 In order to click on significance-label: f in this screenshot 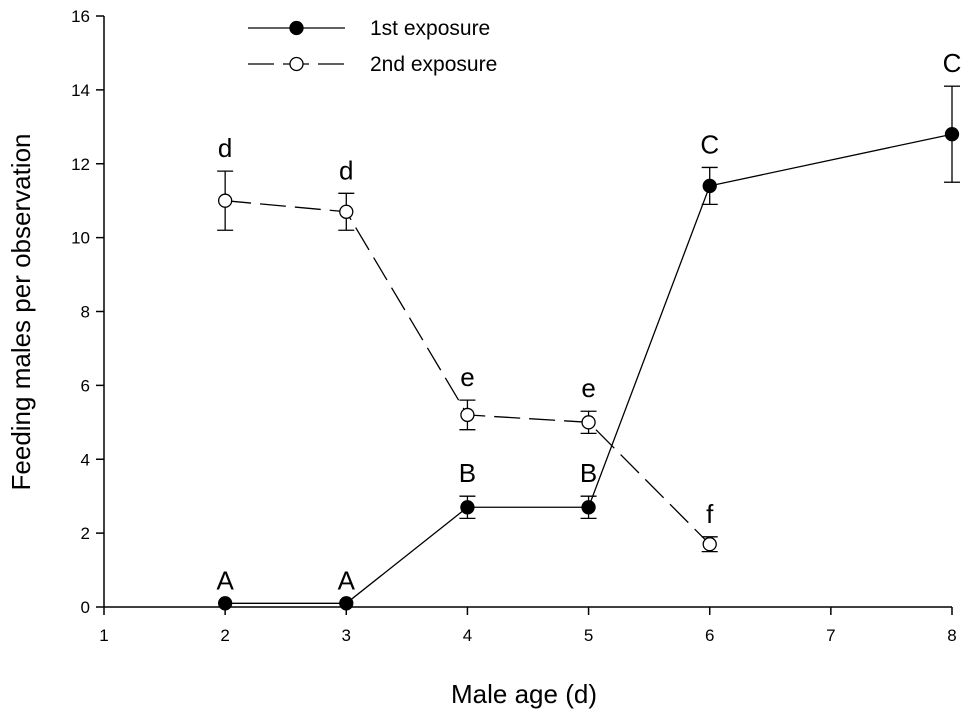, I will do `click(710, 514)`.